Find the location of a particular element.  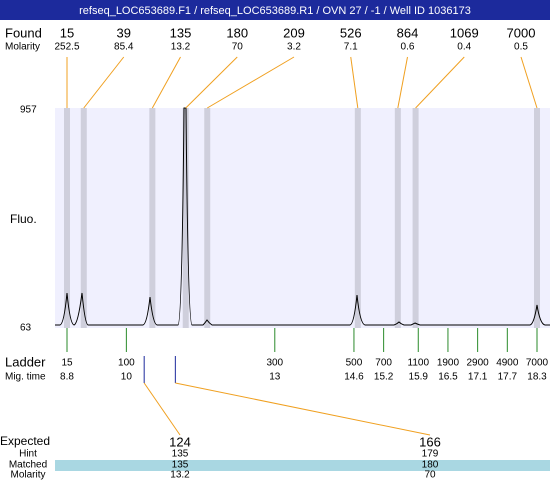

molarity-value: 3.2 is located at coordinates (294, 47).